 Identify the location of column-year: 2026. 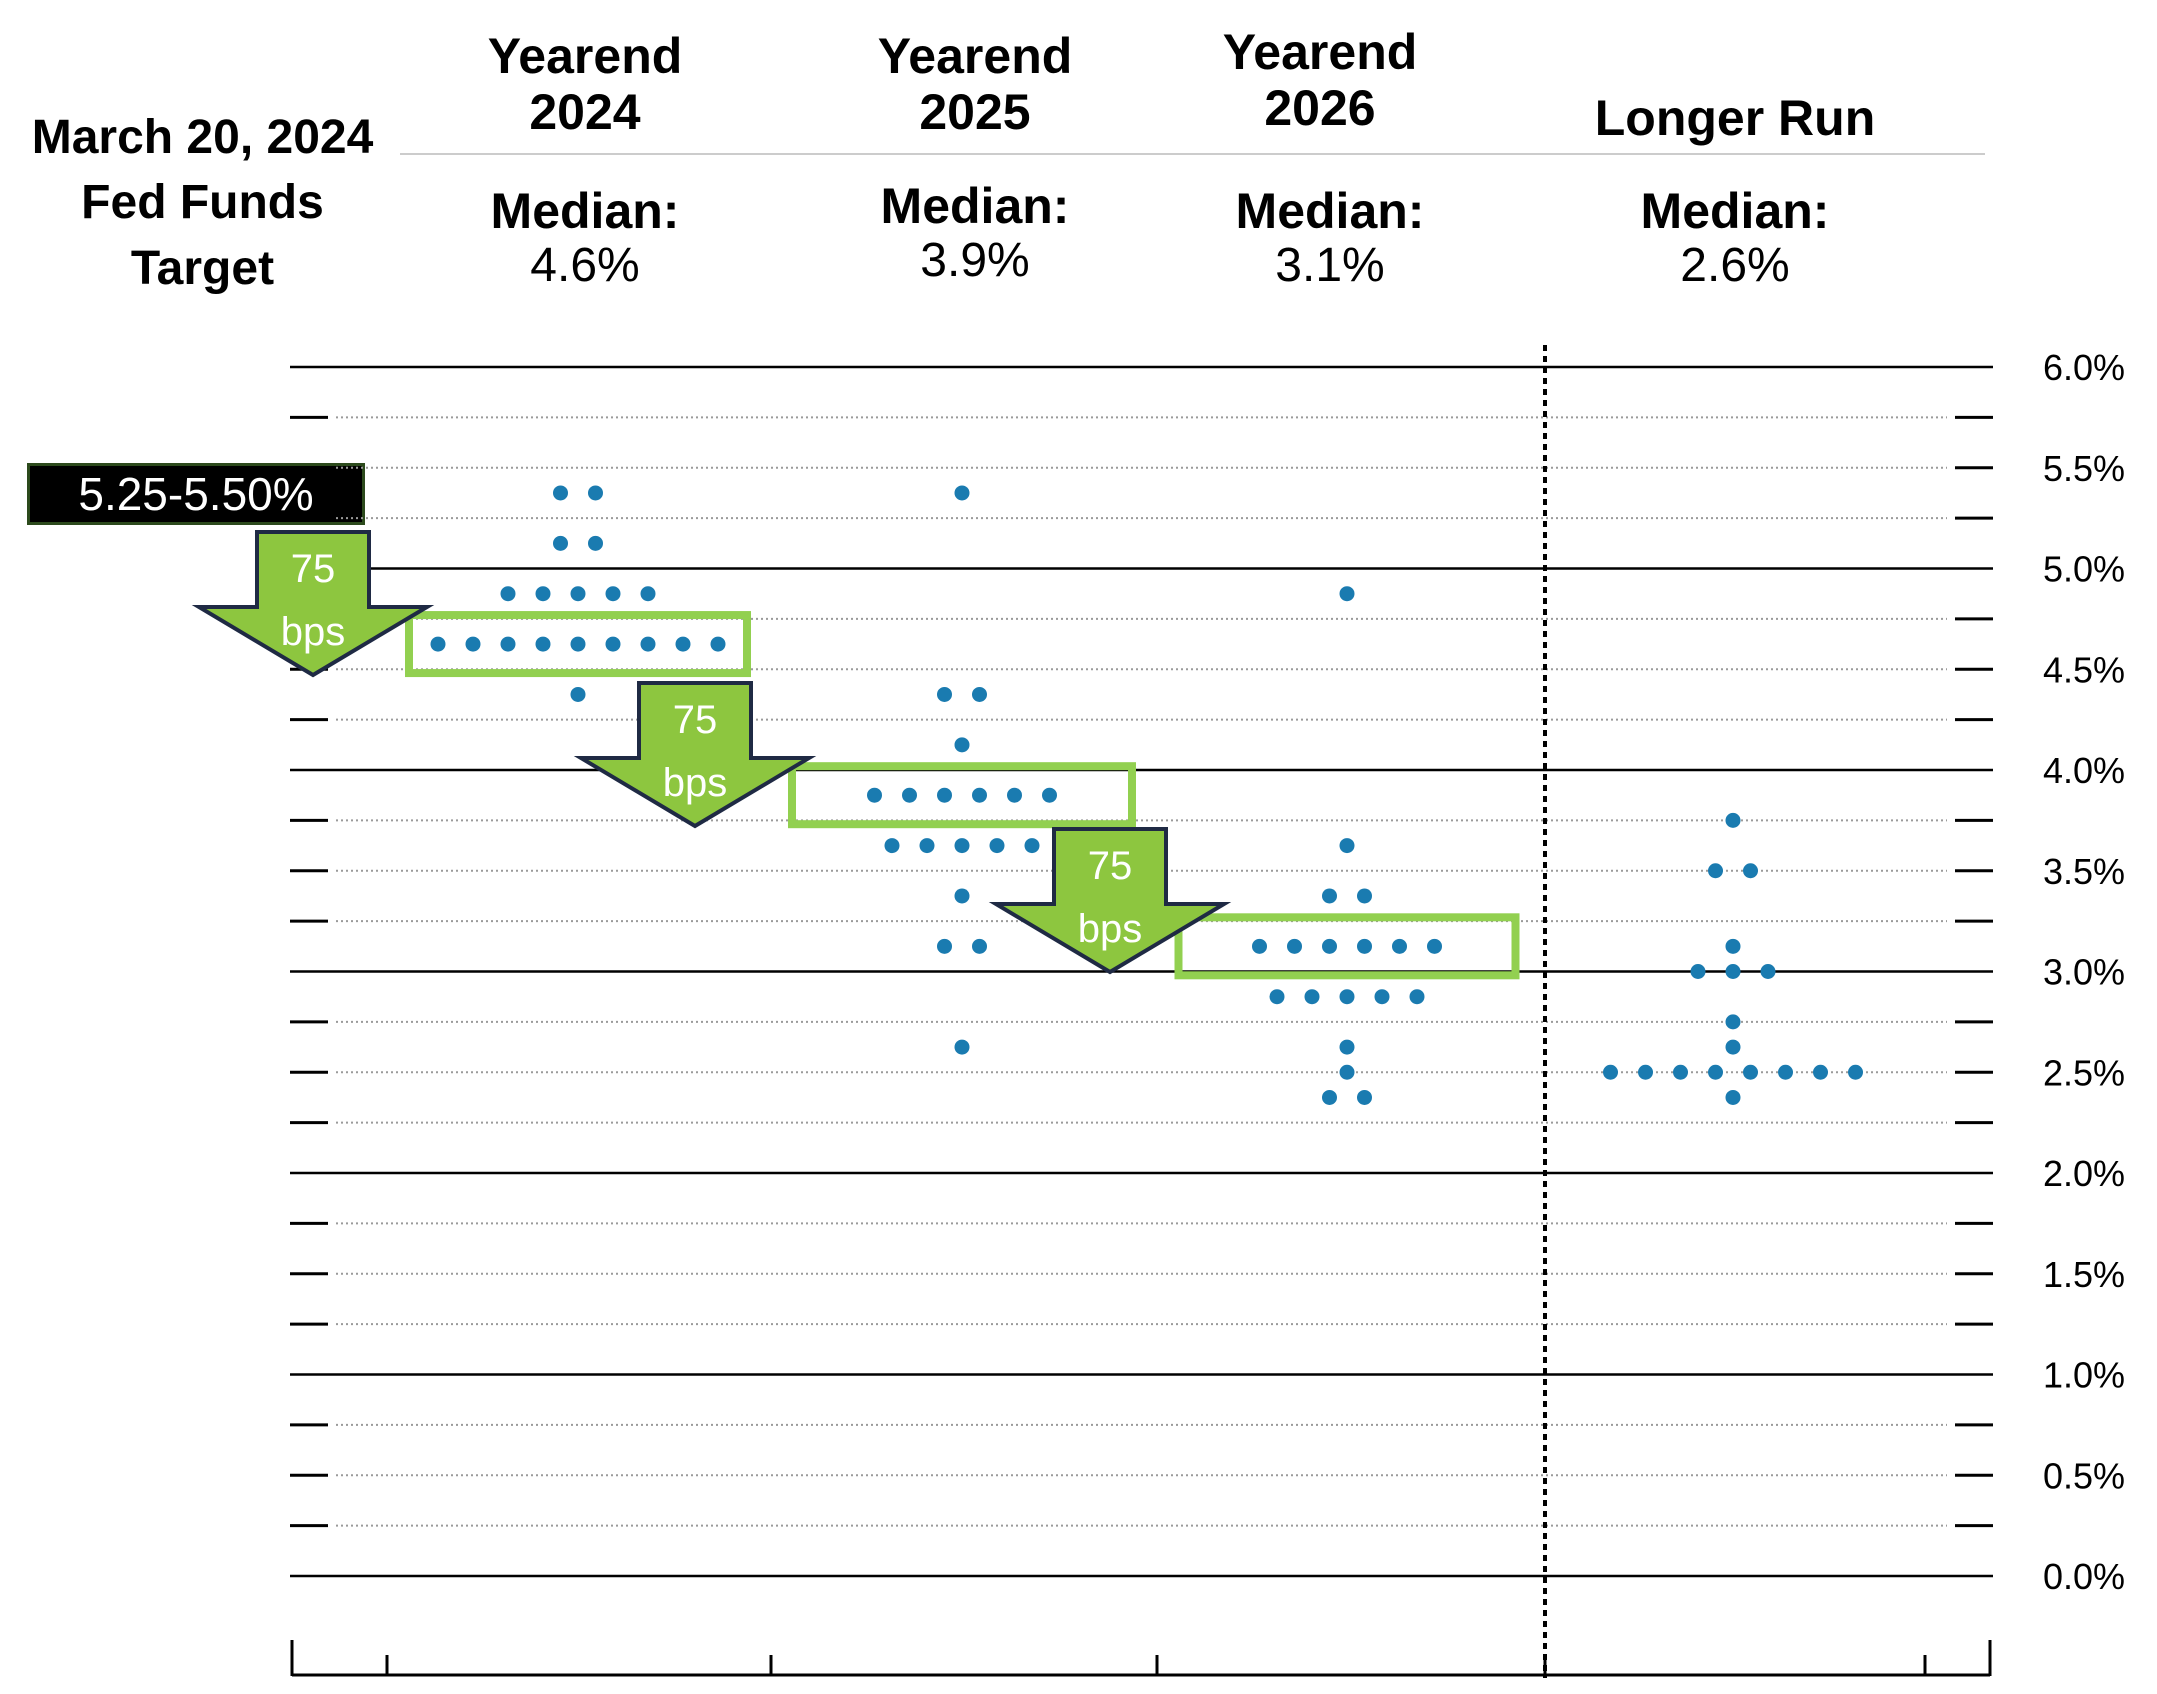
(1320, 108).